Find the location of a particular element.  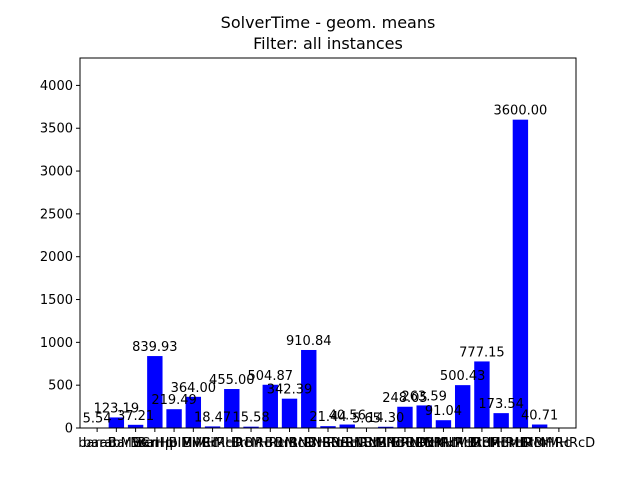

data-label: 18.47 is located at coordinates (212, 417).